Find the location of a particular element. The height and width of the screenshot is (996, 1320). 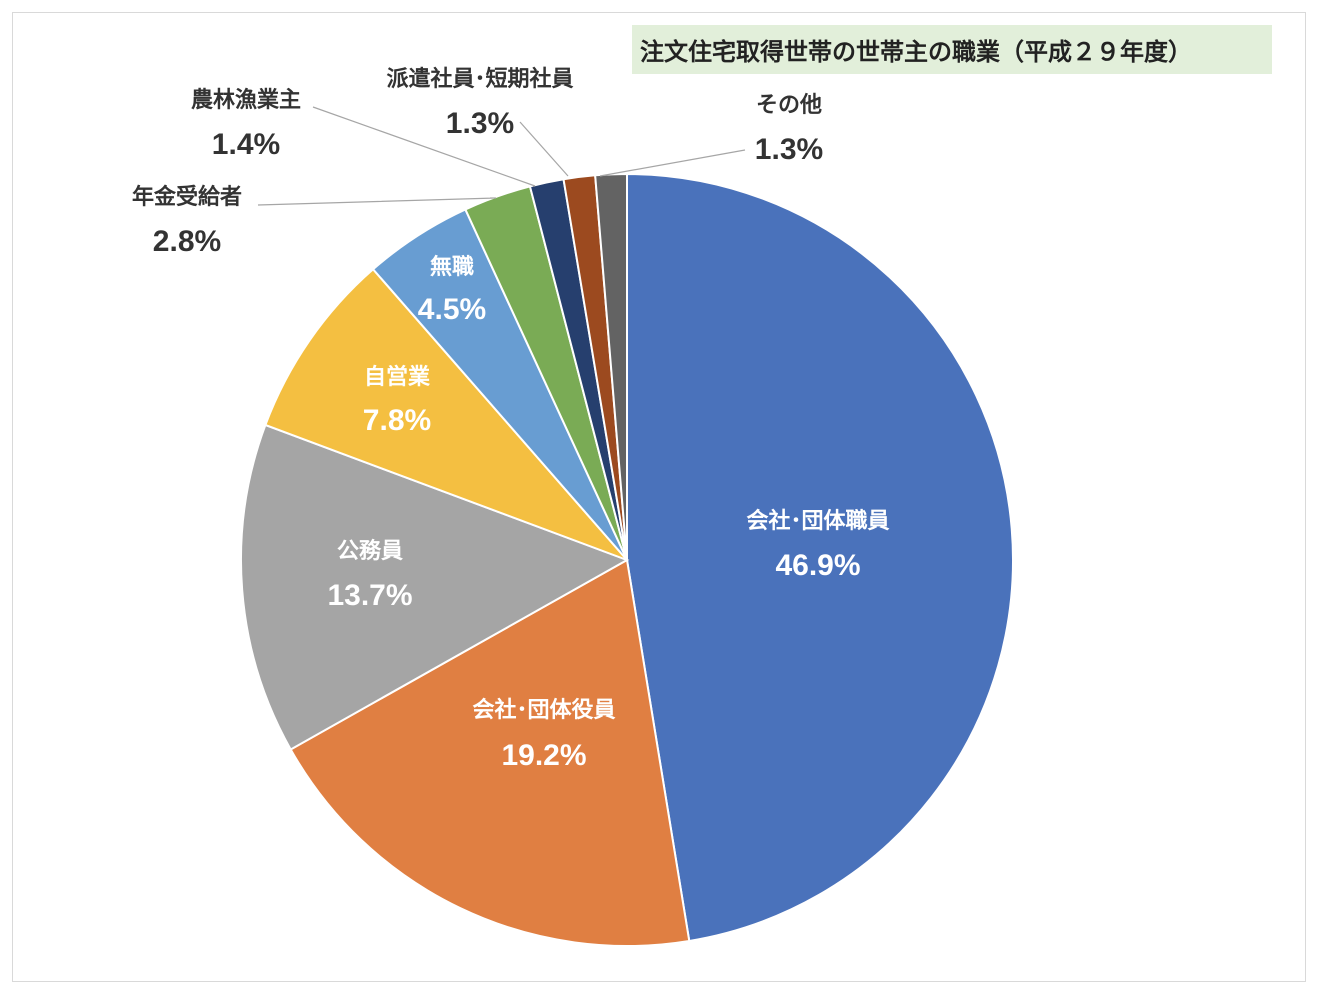

slice-label: 公務員 is located at coordinates (370, 551).